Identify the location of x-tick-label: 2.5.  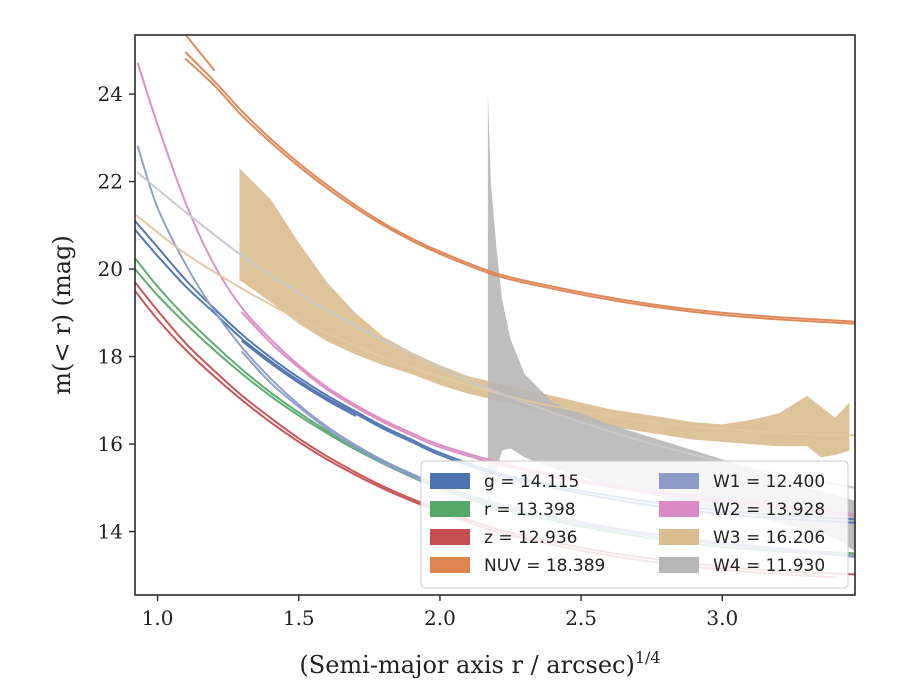
(581, 618).